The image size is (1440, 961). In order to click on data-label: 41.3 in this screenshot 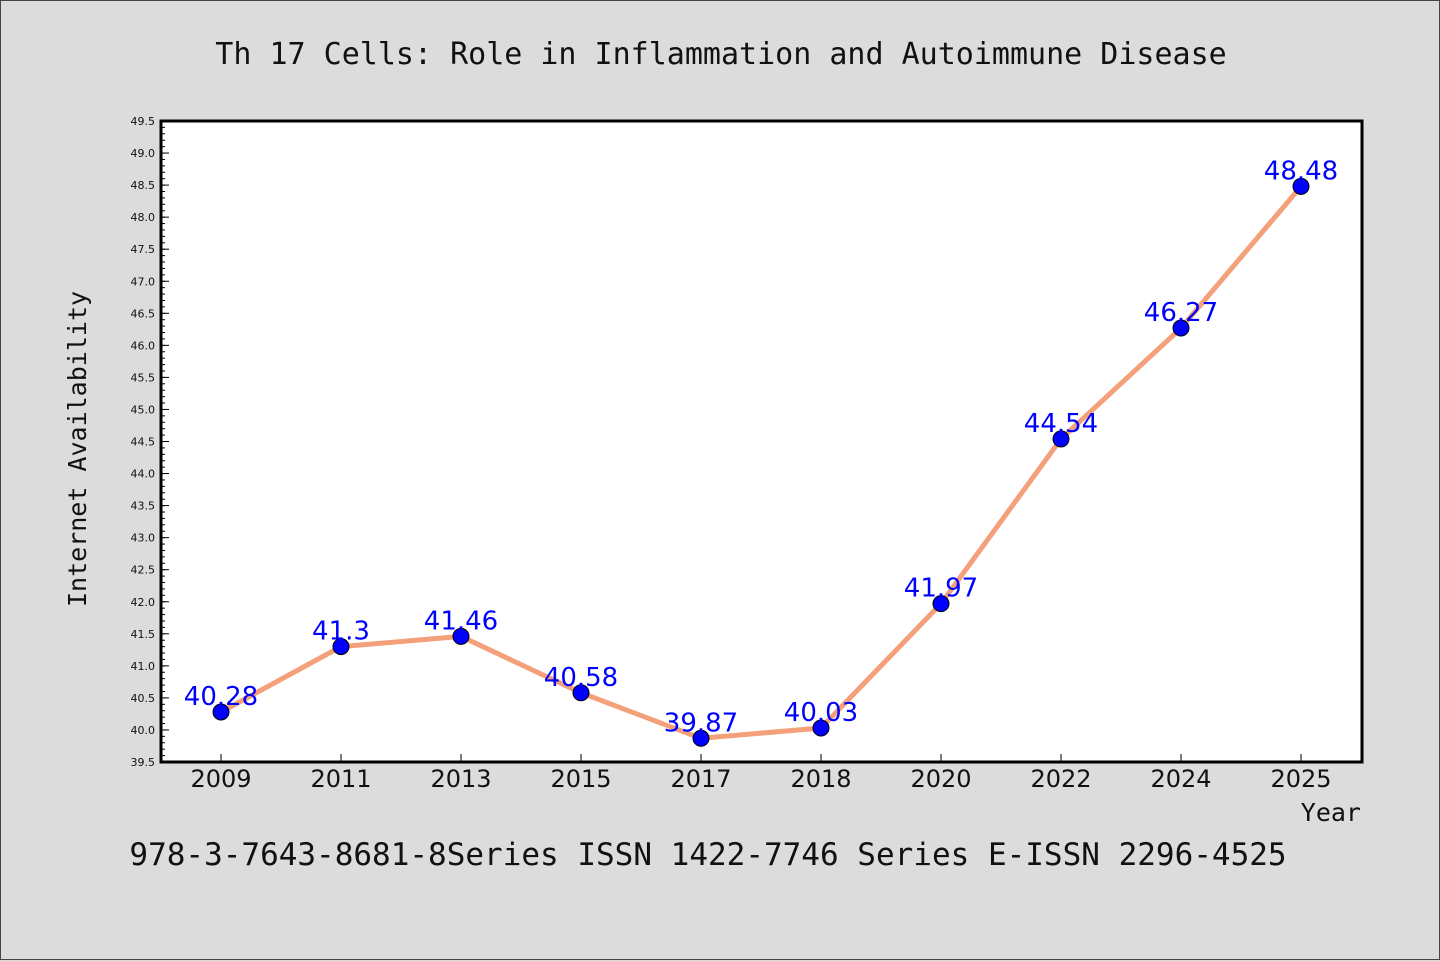, I will do `click(341, 632)`.